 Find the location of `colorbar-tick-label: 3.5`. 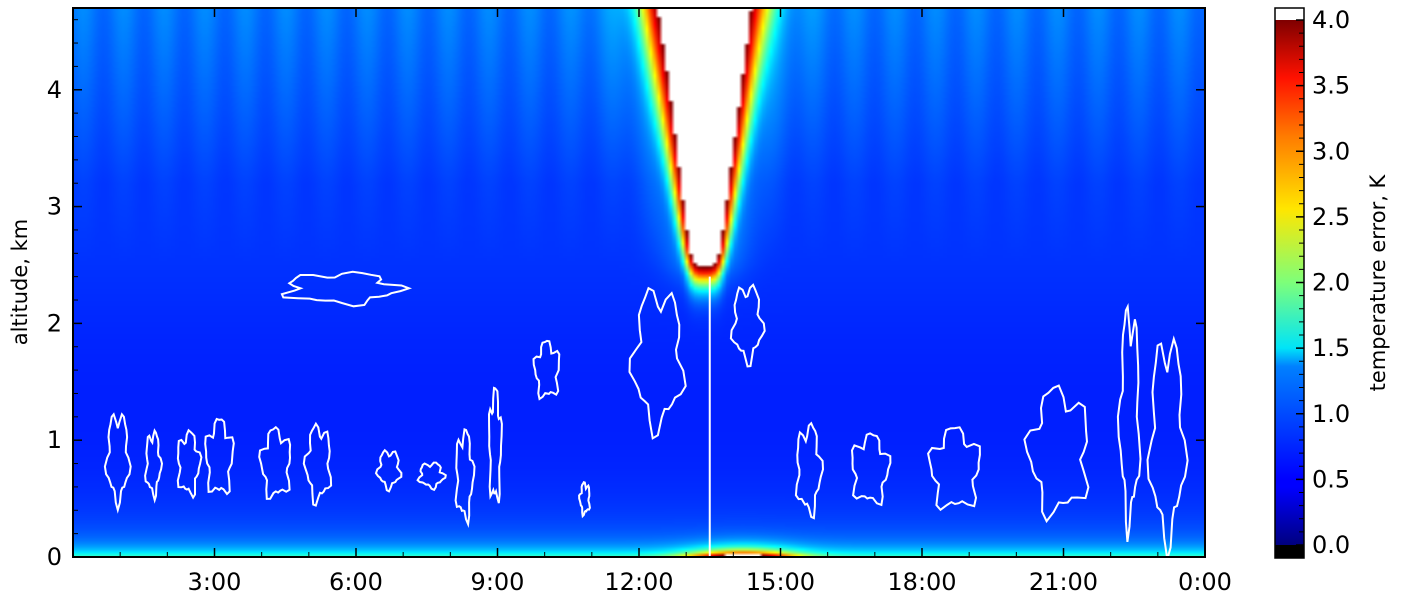

colorbar-tick-label: 3.5 is located at coordinates (1331, 86).